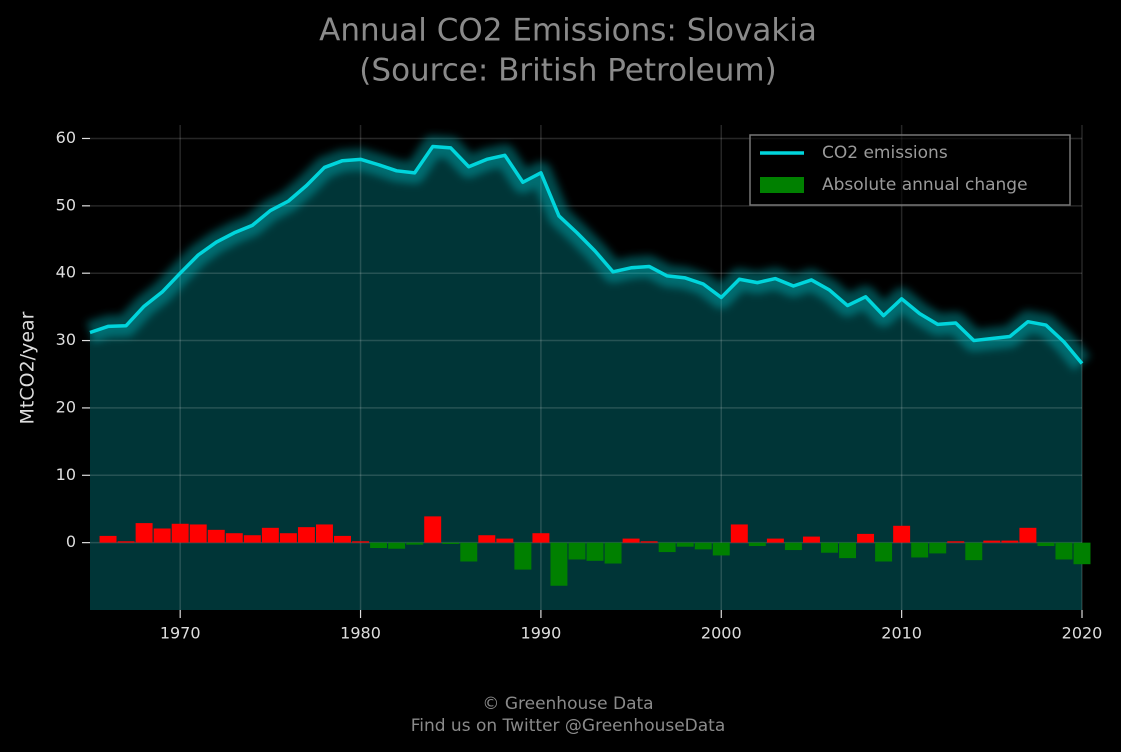  I want to click on x-tick-label: 1980, so click(360, 633).